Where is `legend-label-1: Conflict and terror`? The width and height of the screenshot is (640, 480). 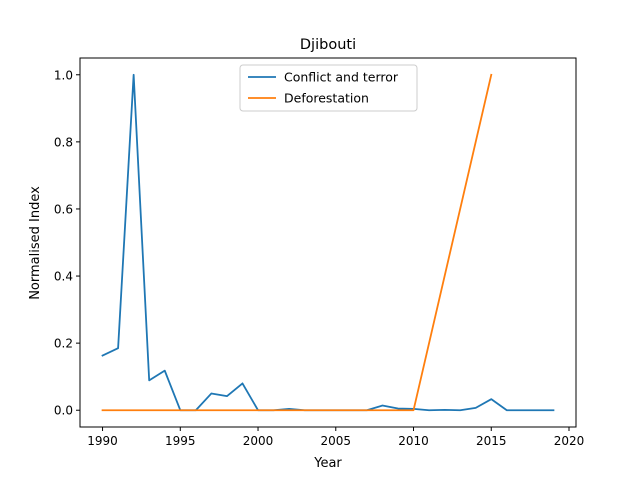
legend-label-1: Conflict and terror is located at coordinates (341, 77).